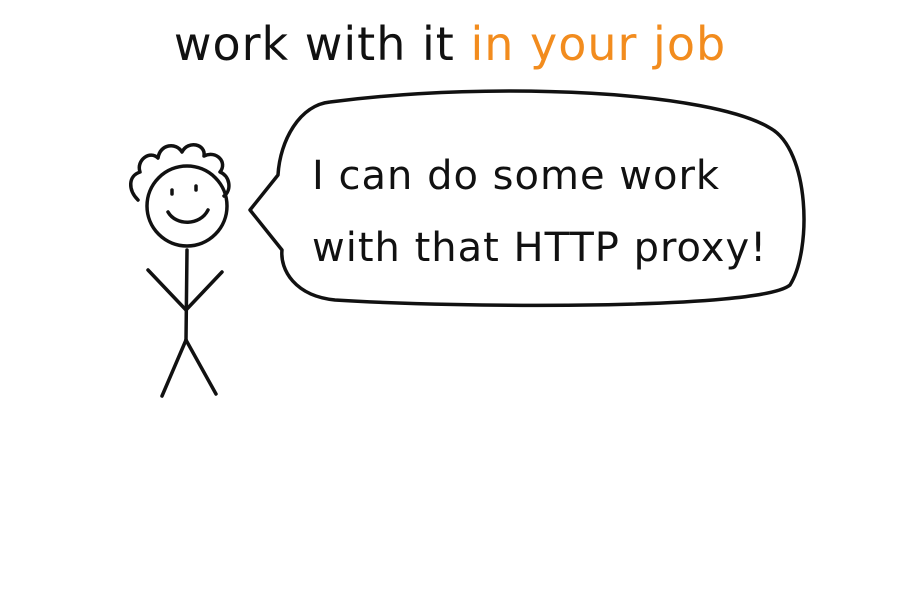  I want to click on speech-line-1: I can do some work, so click(516, 176).